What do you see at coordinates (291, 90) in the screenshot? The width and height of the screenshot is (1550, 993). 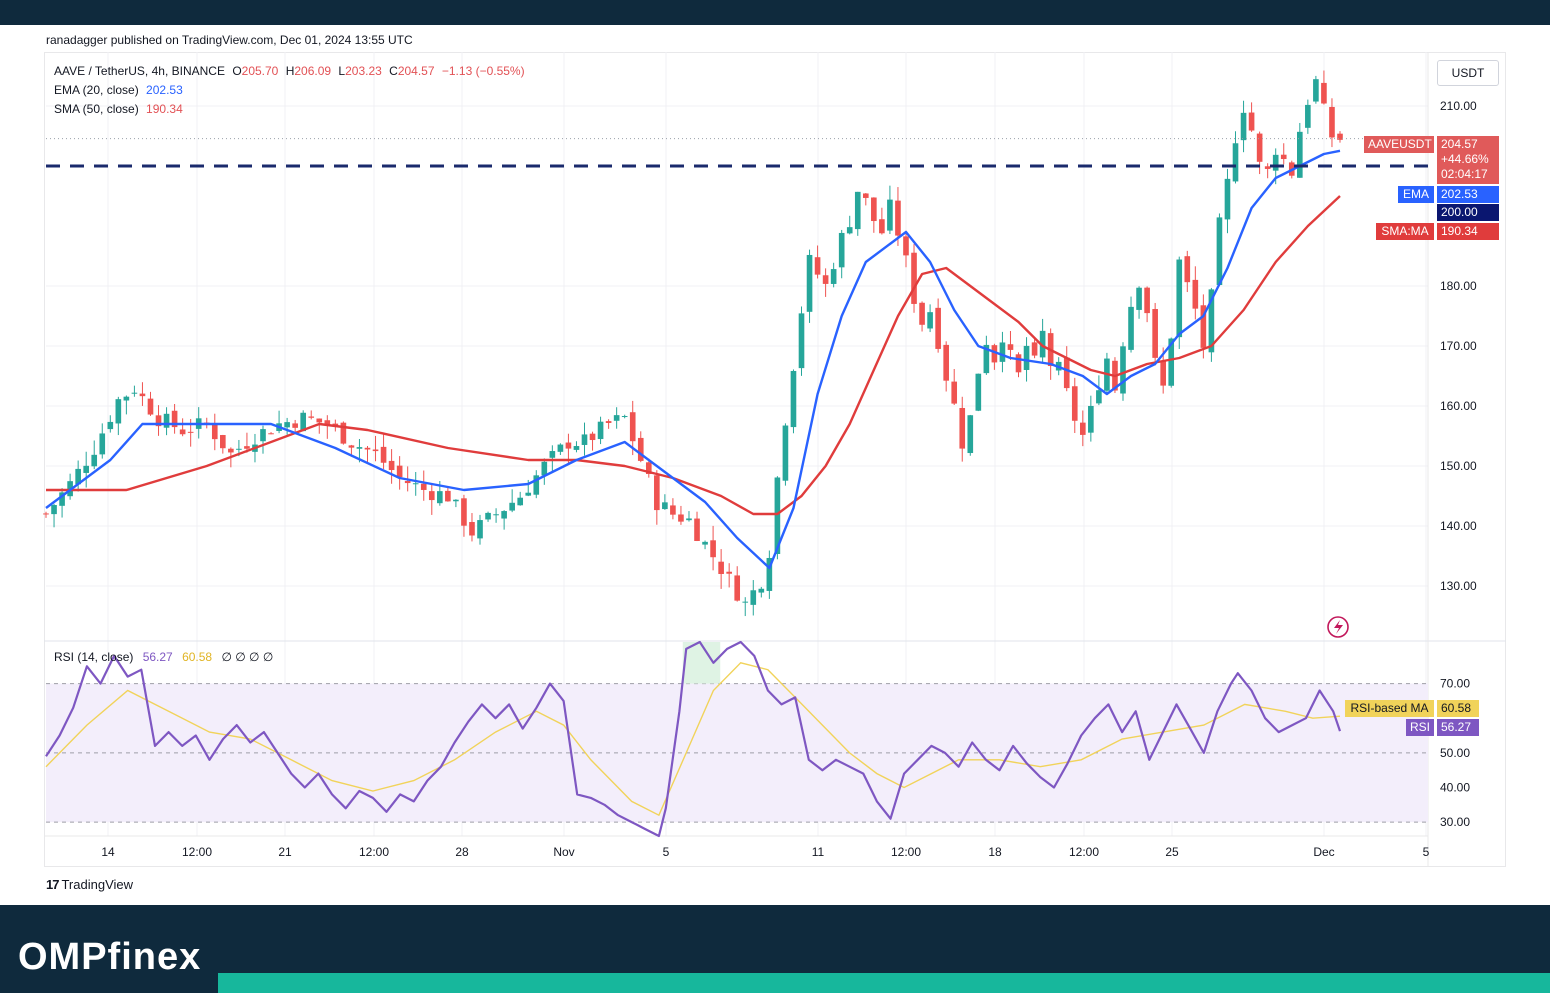 I see `legend-ema-row: EMA (20, close) 202.53` at bounding box center [291, 90].